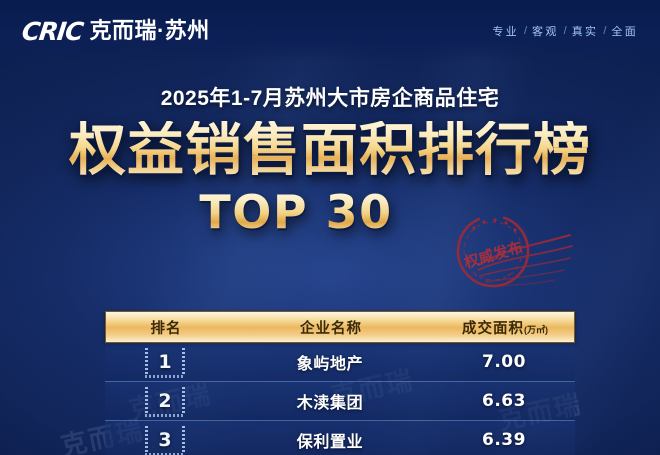 Image resolution: width=660 pixels, height=455 pixels. Describe the element at coordinates (330, 150) in the screenshot. I see `page-title: 权益销售面积排行榜` at that location.